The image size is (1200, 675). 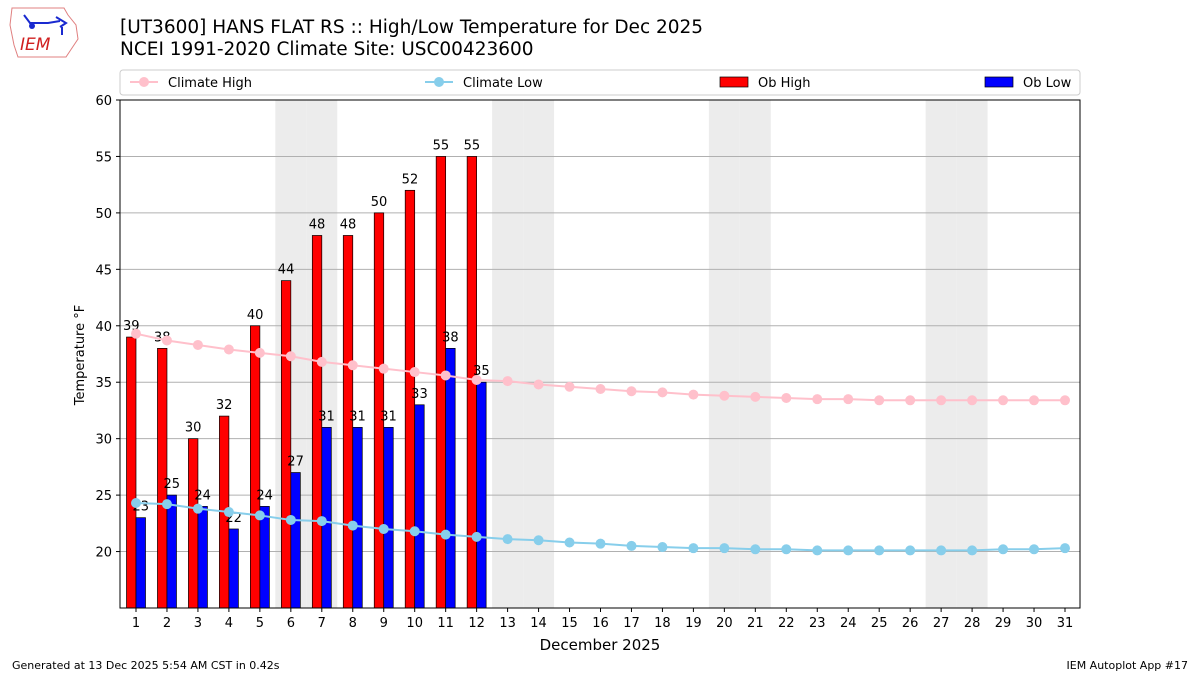 What do you see at coordinates (786, 623) in the screenshot?
I see `x-tick-label: 22` at bounding box center [786, 623].